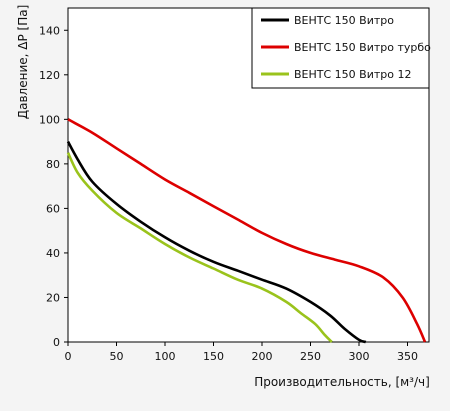 The height and width of the screenshot is (411, 450). Describe the element at coordinates (117, 356) in the screenshot. I see `x-tick-label: 50` at that location.